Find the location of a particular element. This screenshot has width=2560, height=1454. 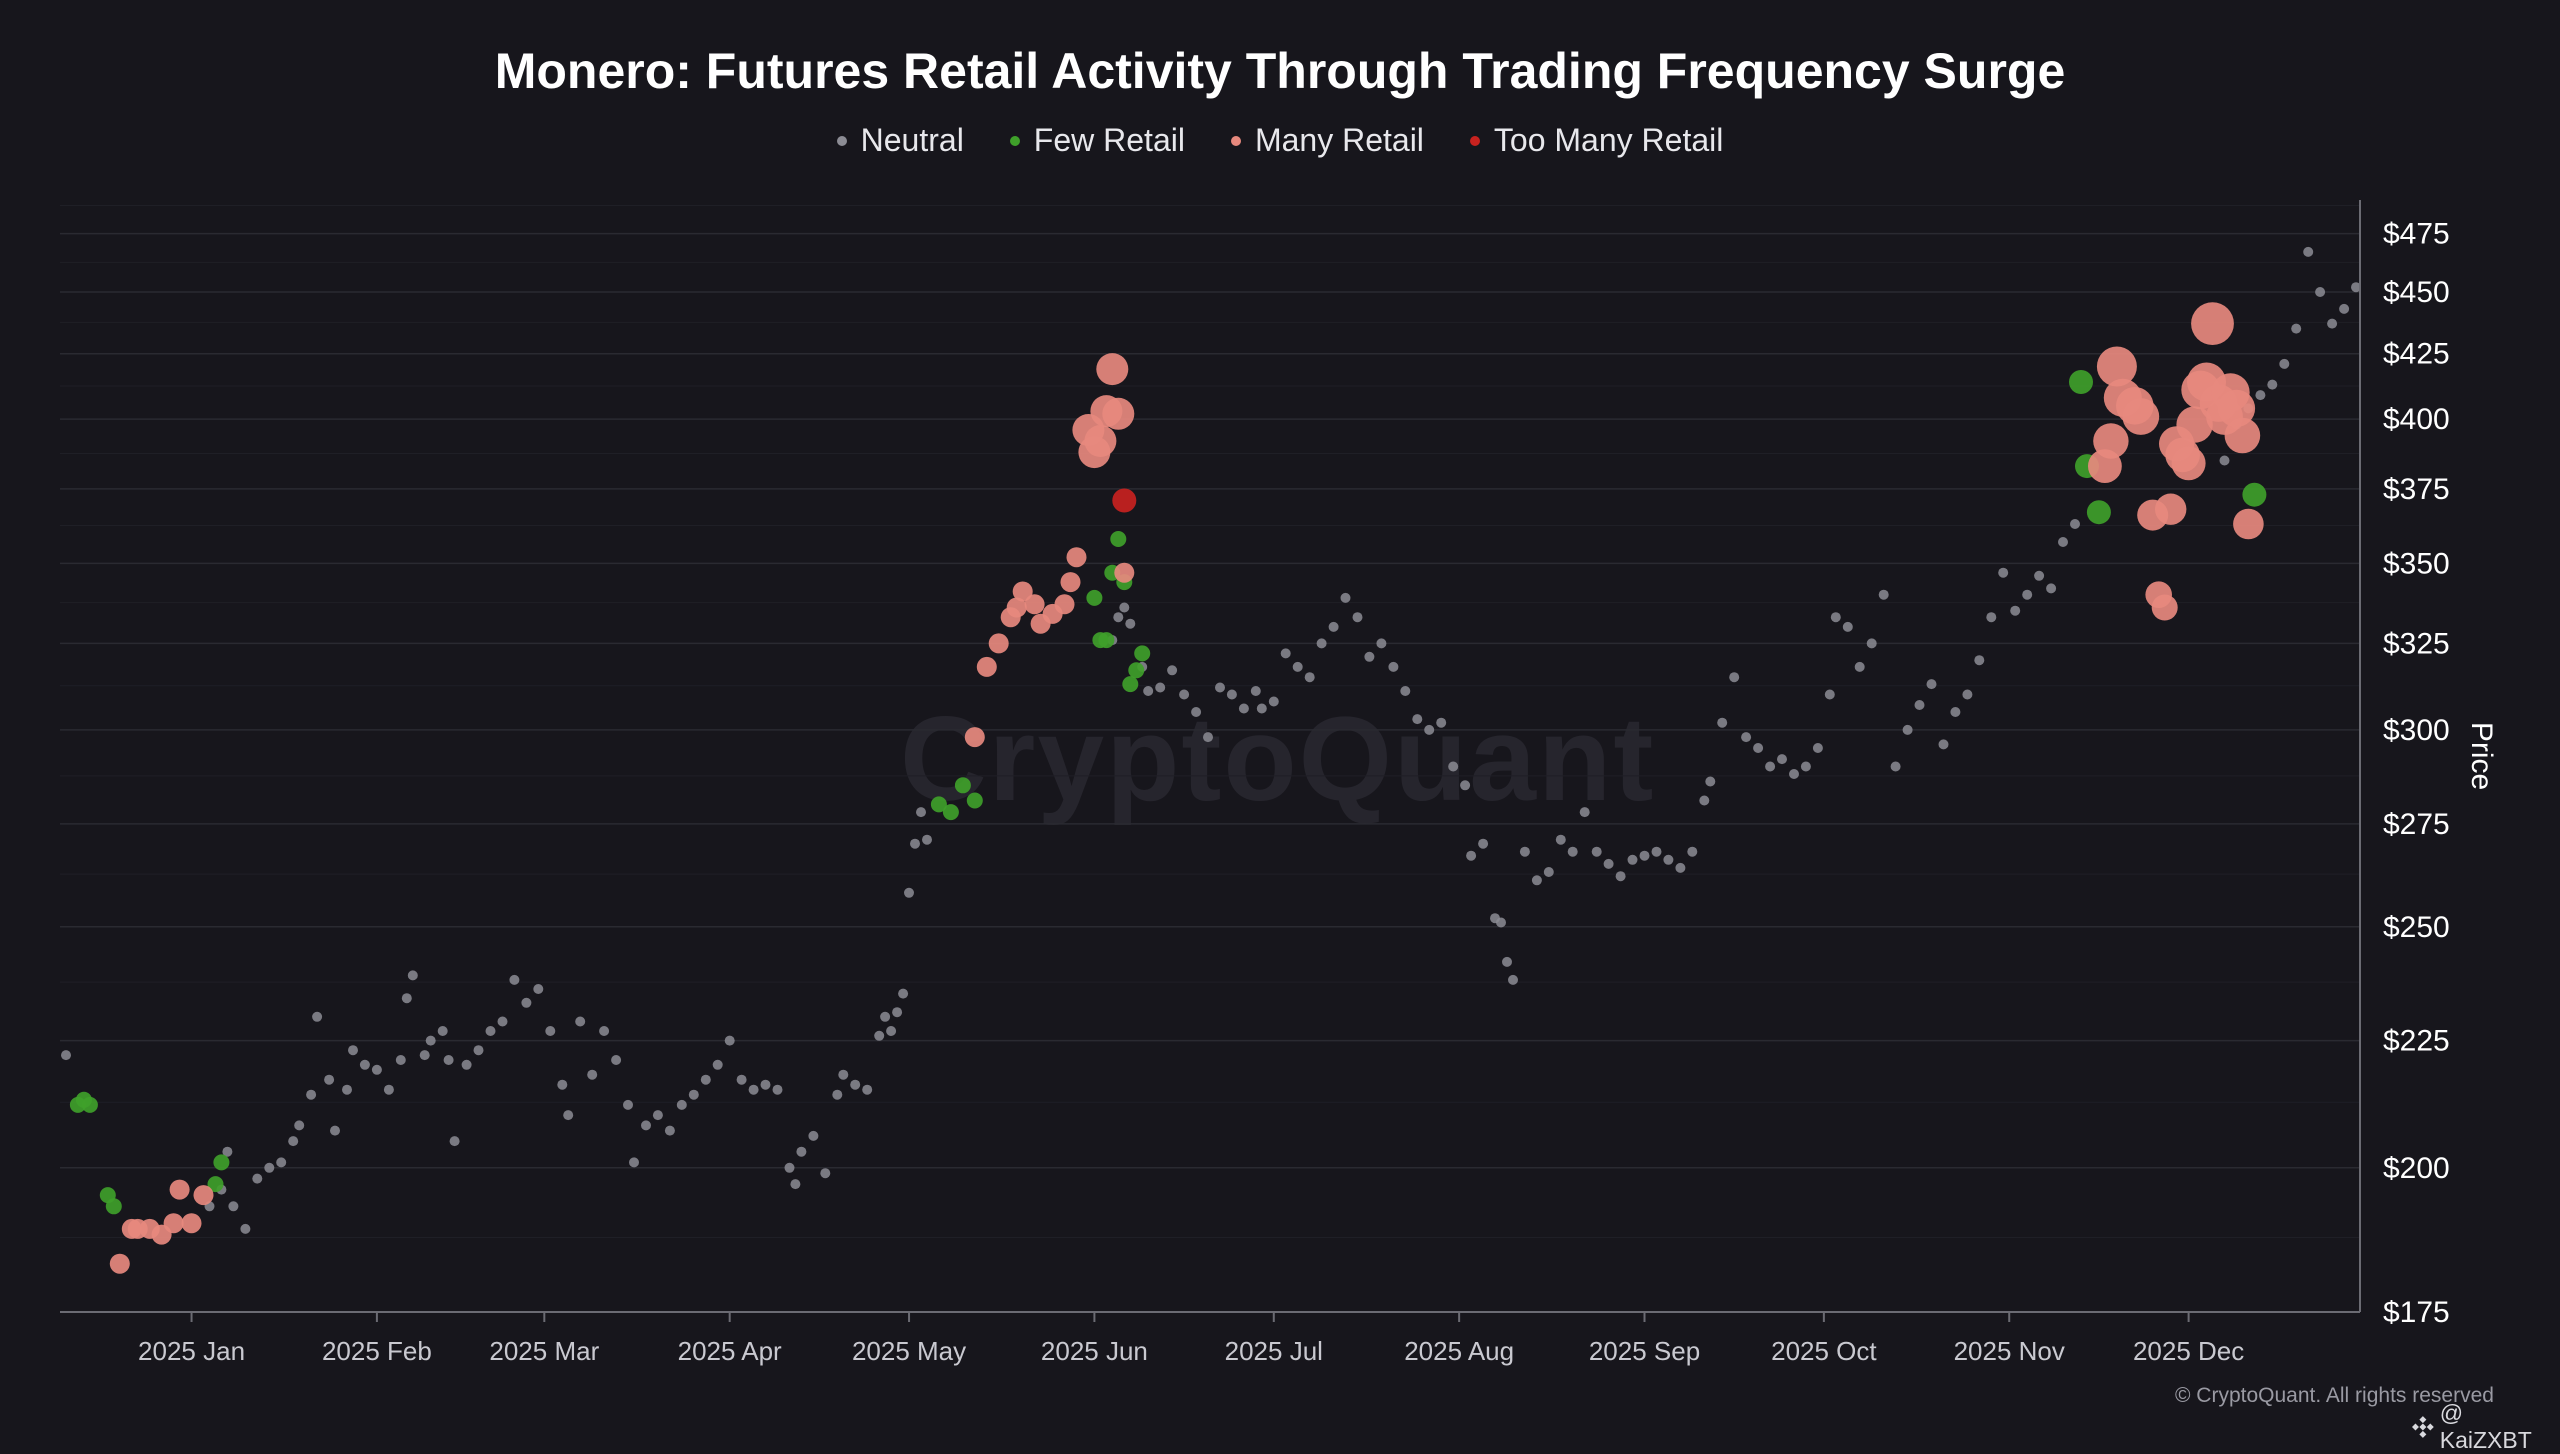

x-tick-label: 2025 Sep is located at coordinates (1644, 1351).